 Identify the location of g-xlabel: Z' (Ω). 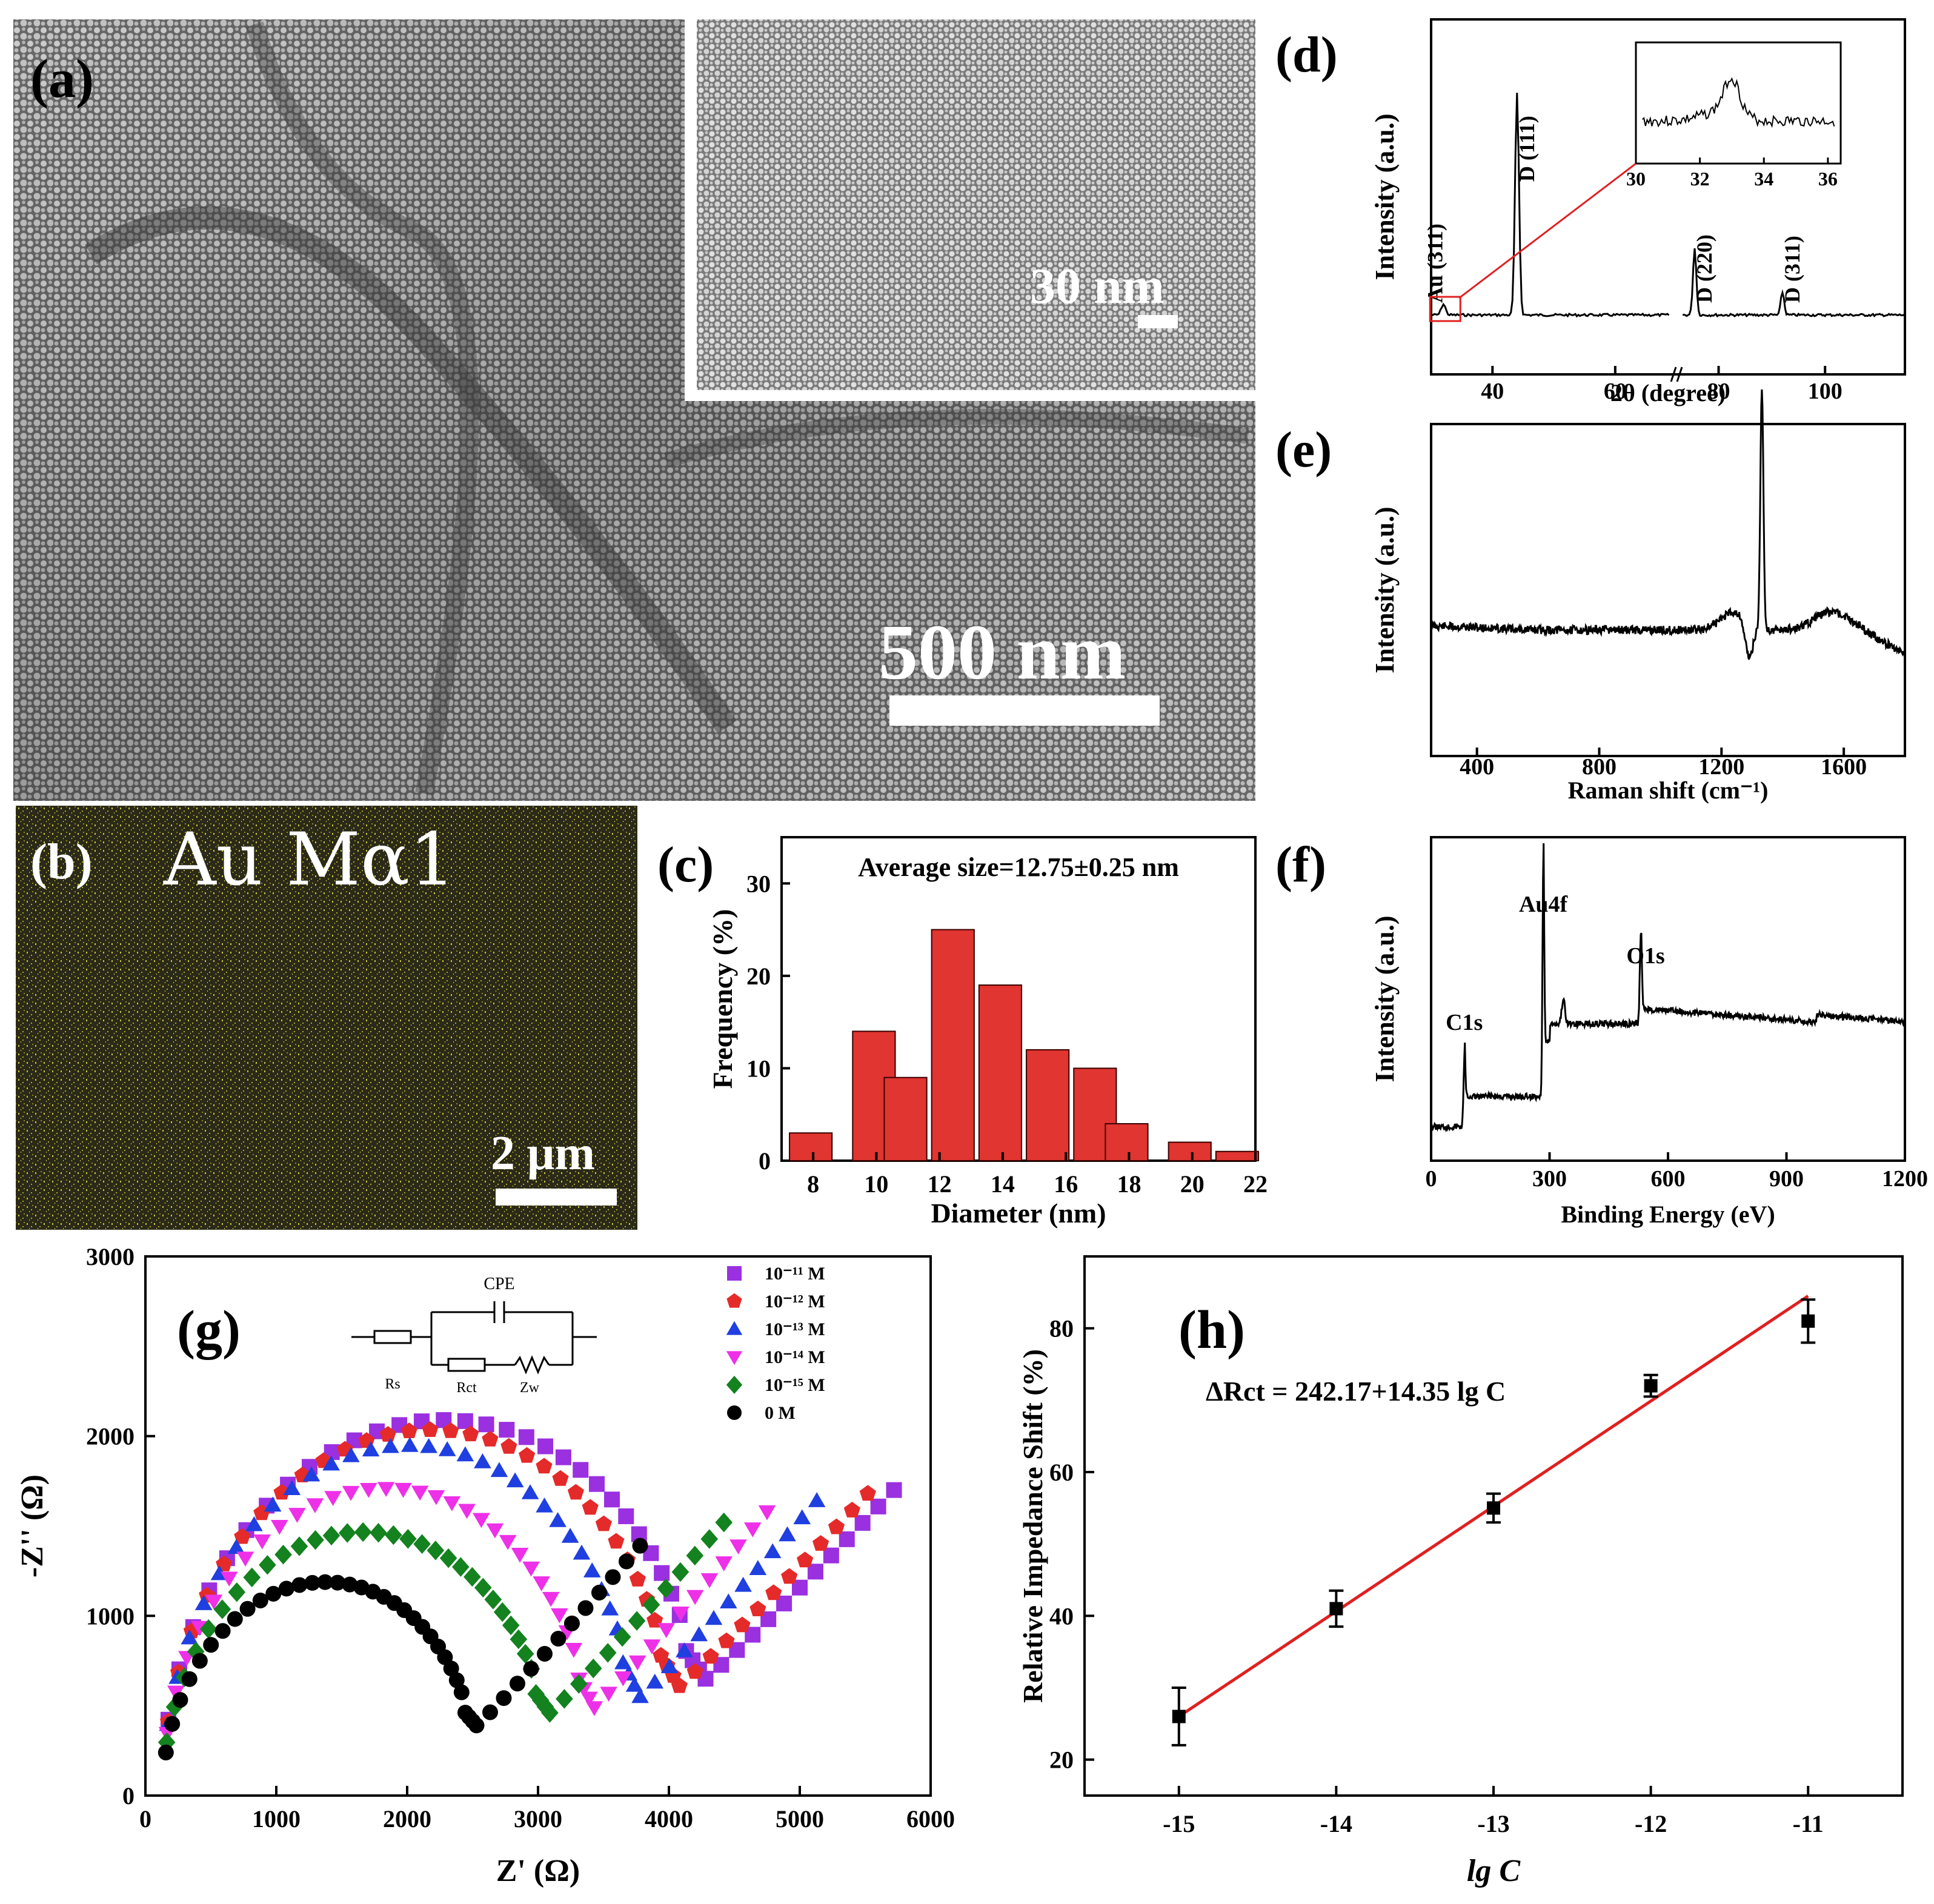
(538, 1871).